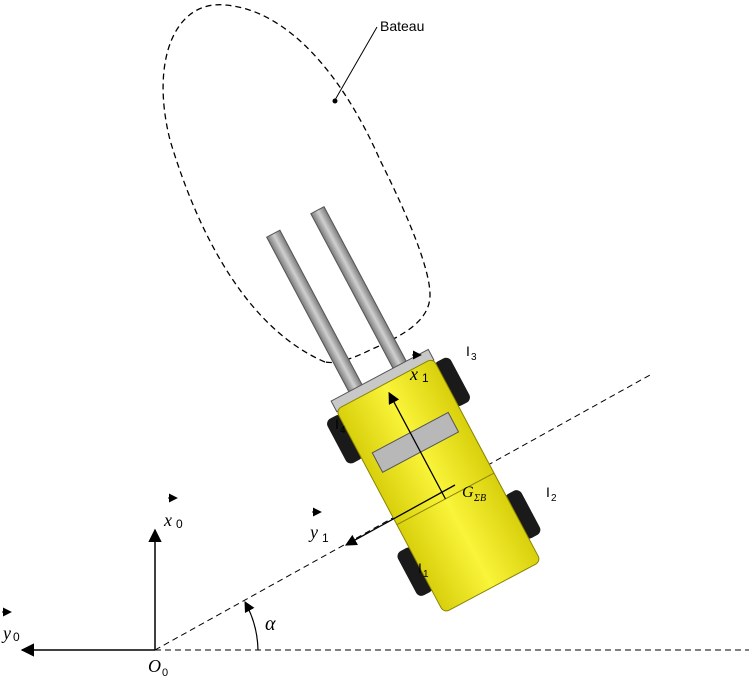 The width and height of the screenshot is (749, 679). Describe the element at coordinates (417, 445) in the screenshot. I see `x1-axis` at that location.